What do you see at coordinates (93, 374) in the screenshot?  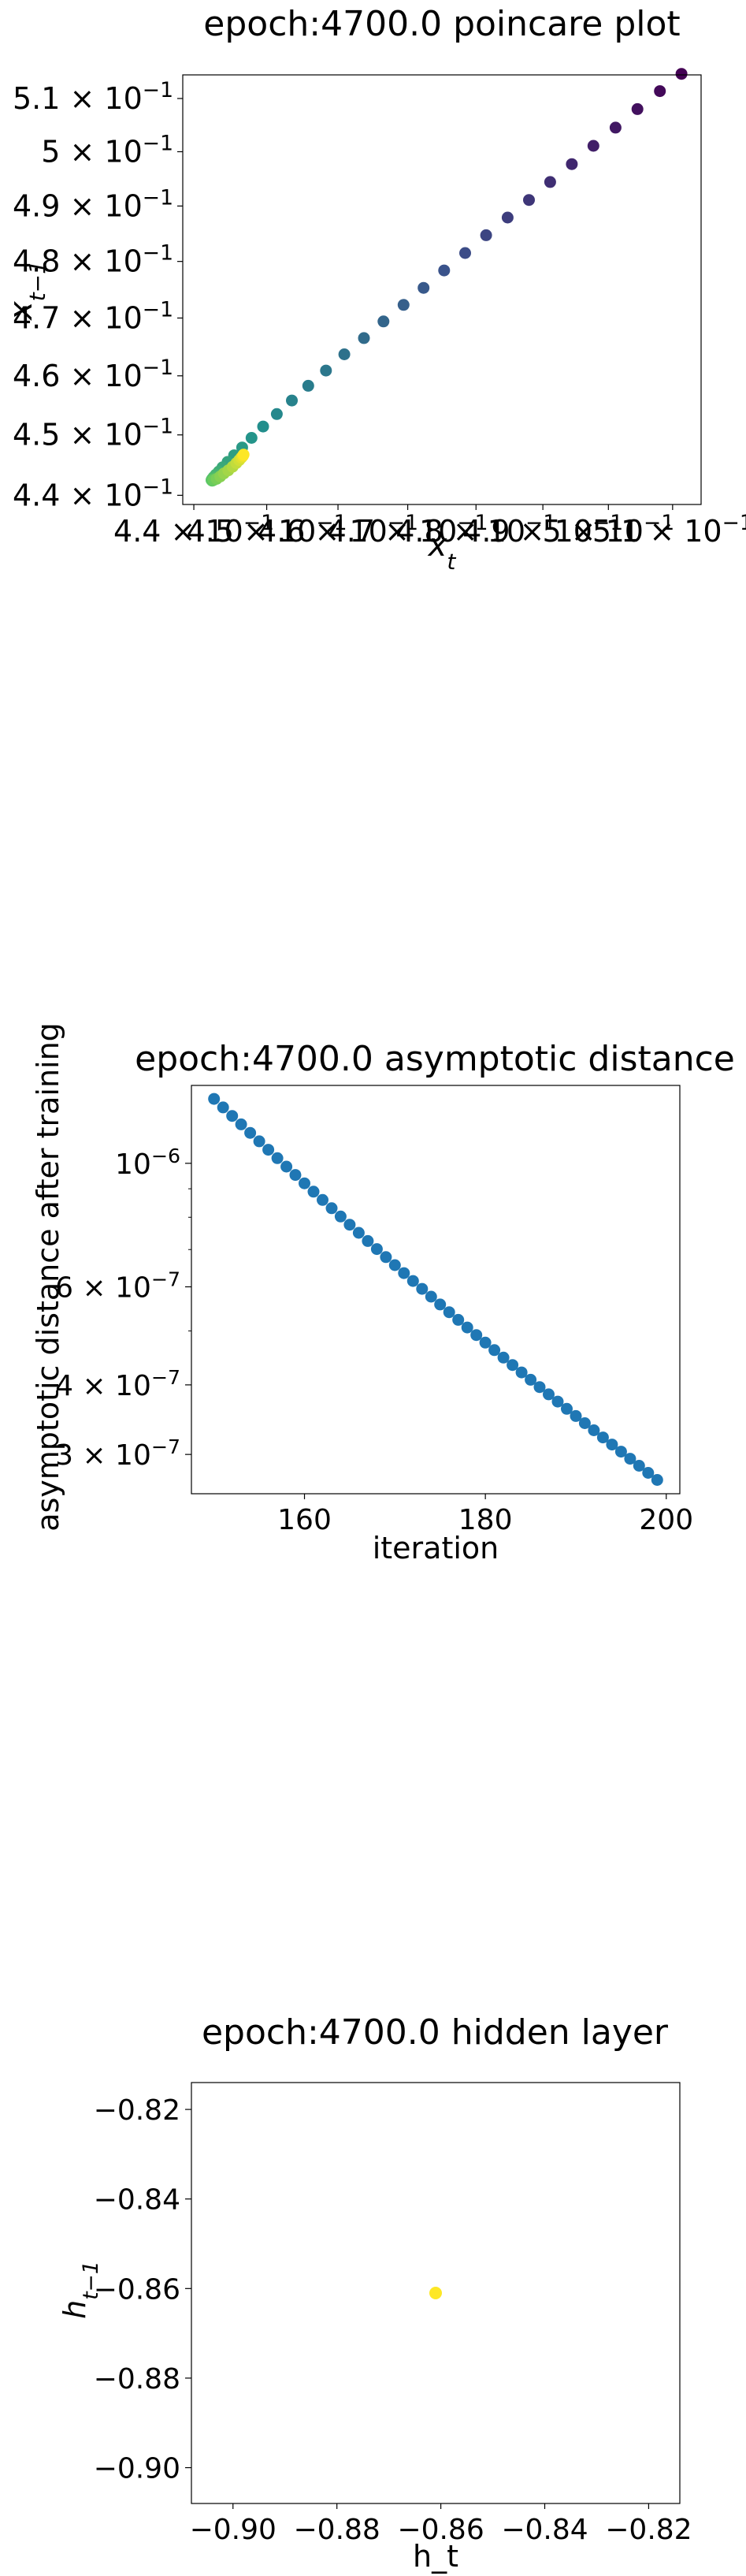 I see `y-tick-label: 4.6 × 10⁻¹` at bounding box center [93, 374].